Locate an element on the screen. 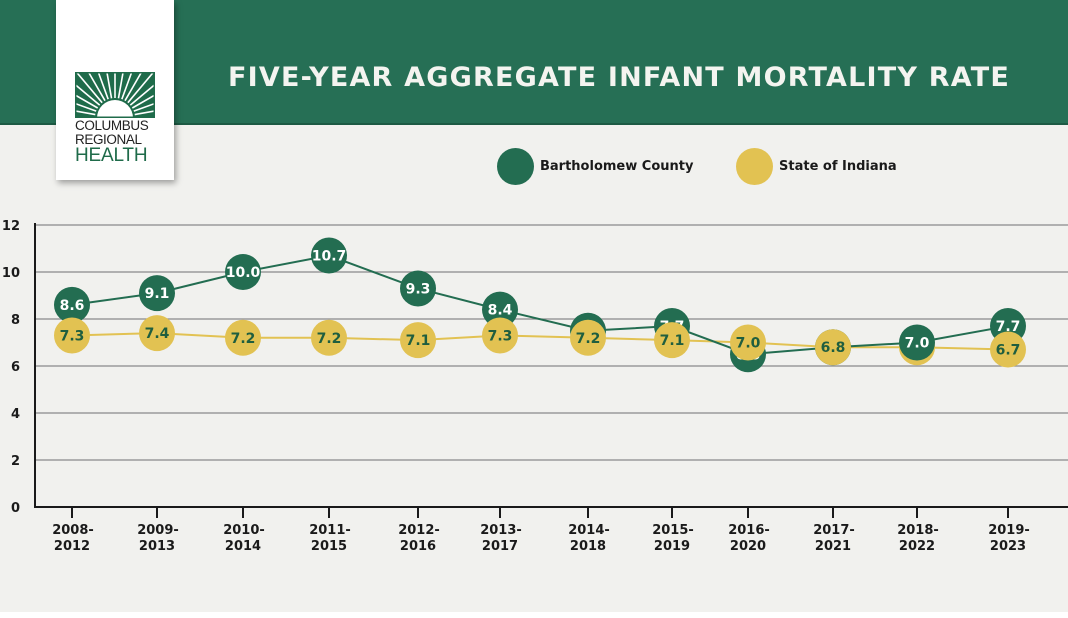 Image resolution: width=1068 pixels, height=618 pixels. series-line-county is located at coordinates (540, 305).